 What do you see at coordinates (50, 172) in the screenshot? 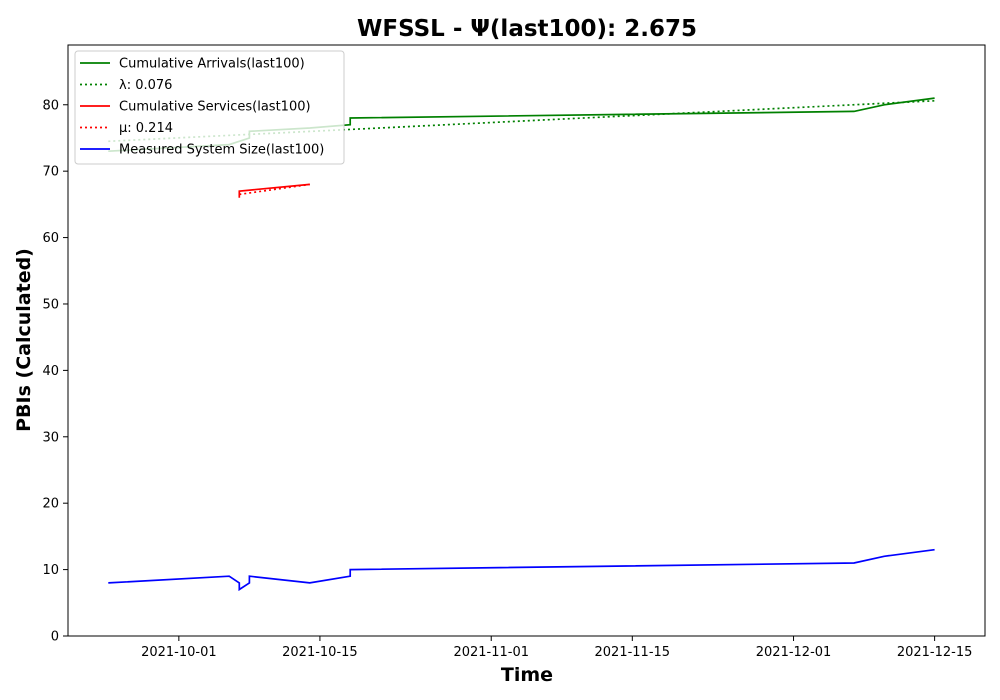
I see `y-tick-label: 70` at bounding box center [50, 172].